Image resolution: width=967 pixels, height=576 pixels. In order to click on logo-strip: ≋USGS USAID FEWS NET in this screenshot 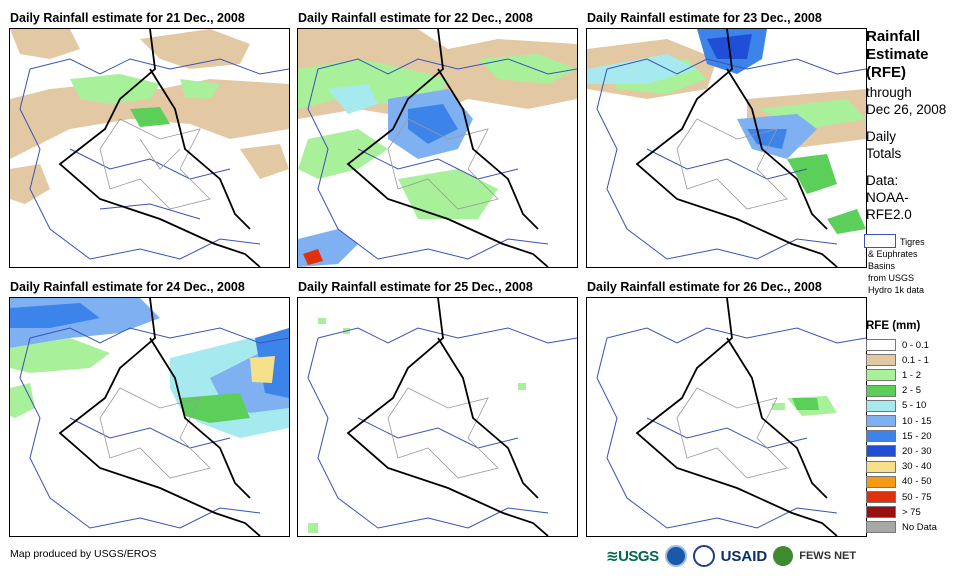, I will do `click(731, 556)`.